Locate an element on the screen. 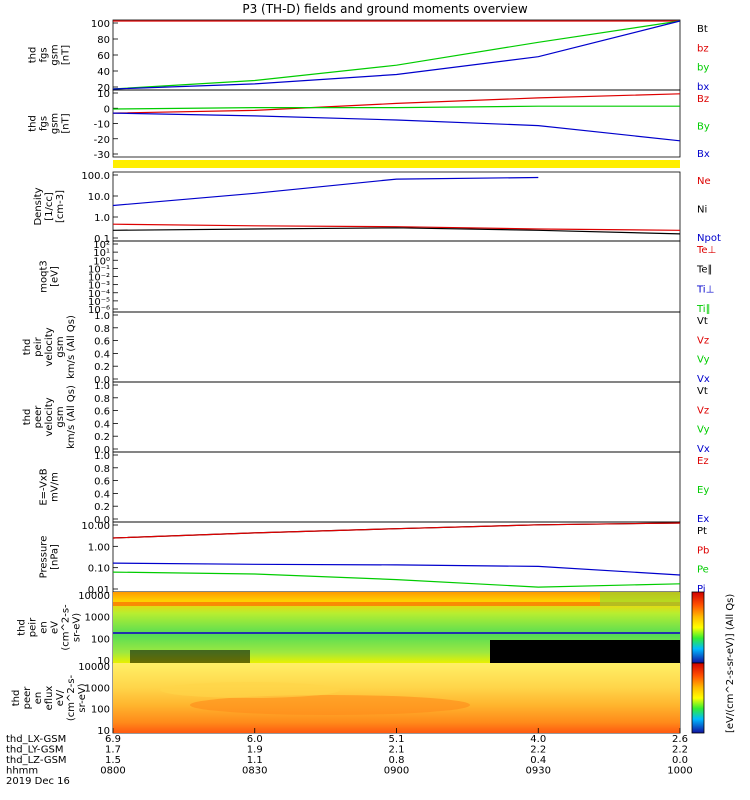  y-tick-label: 0.6 is located at coordinates (102, 412).